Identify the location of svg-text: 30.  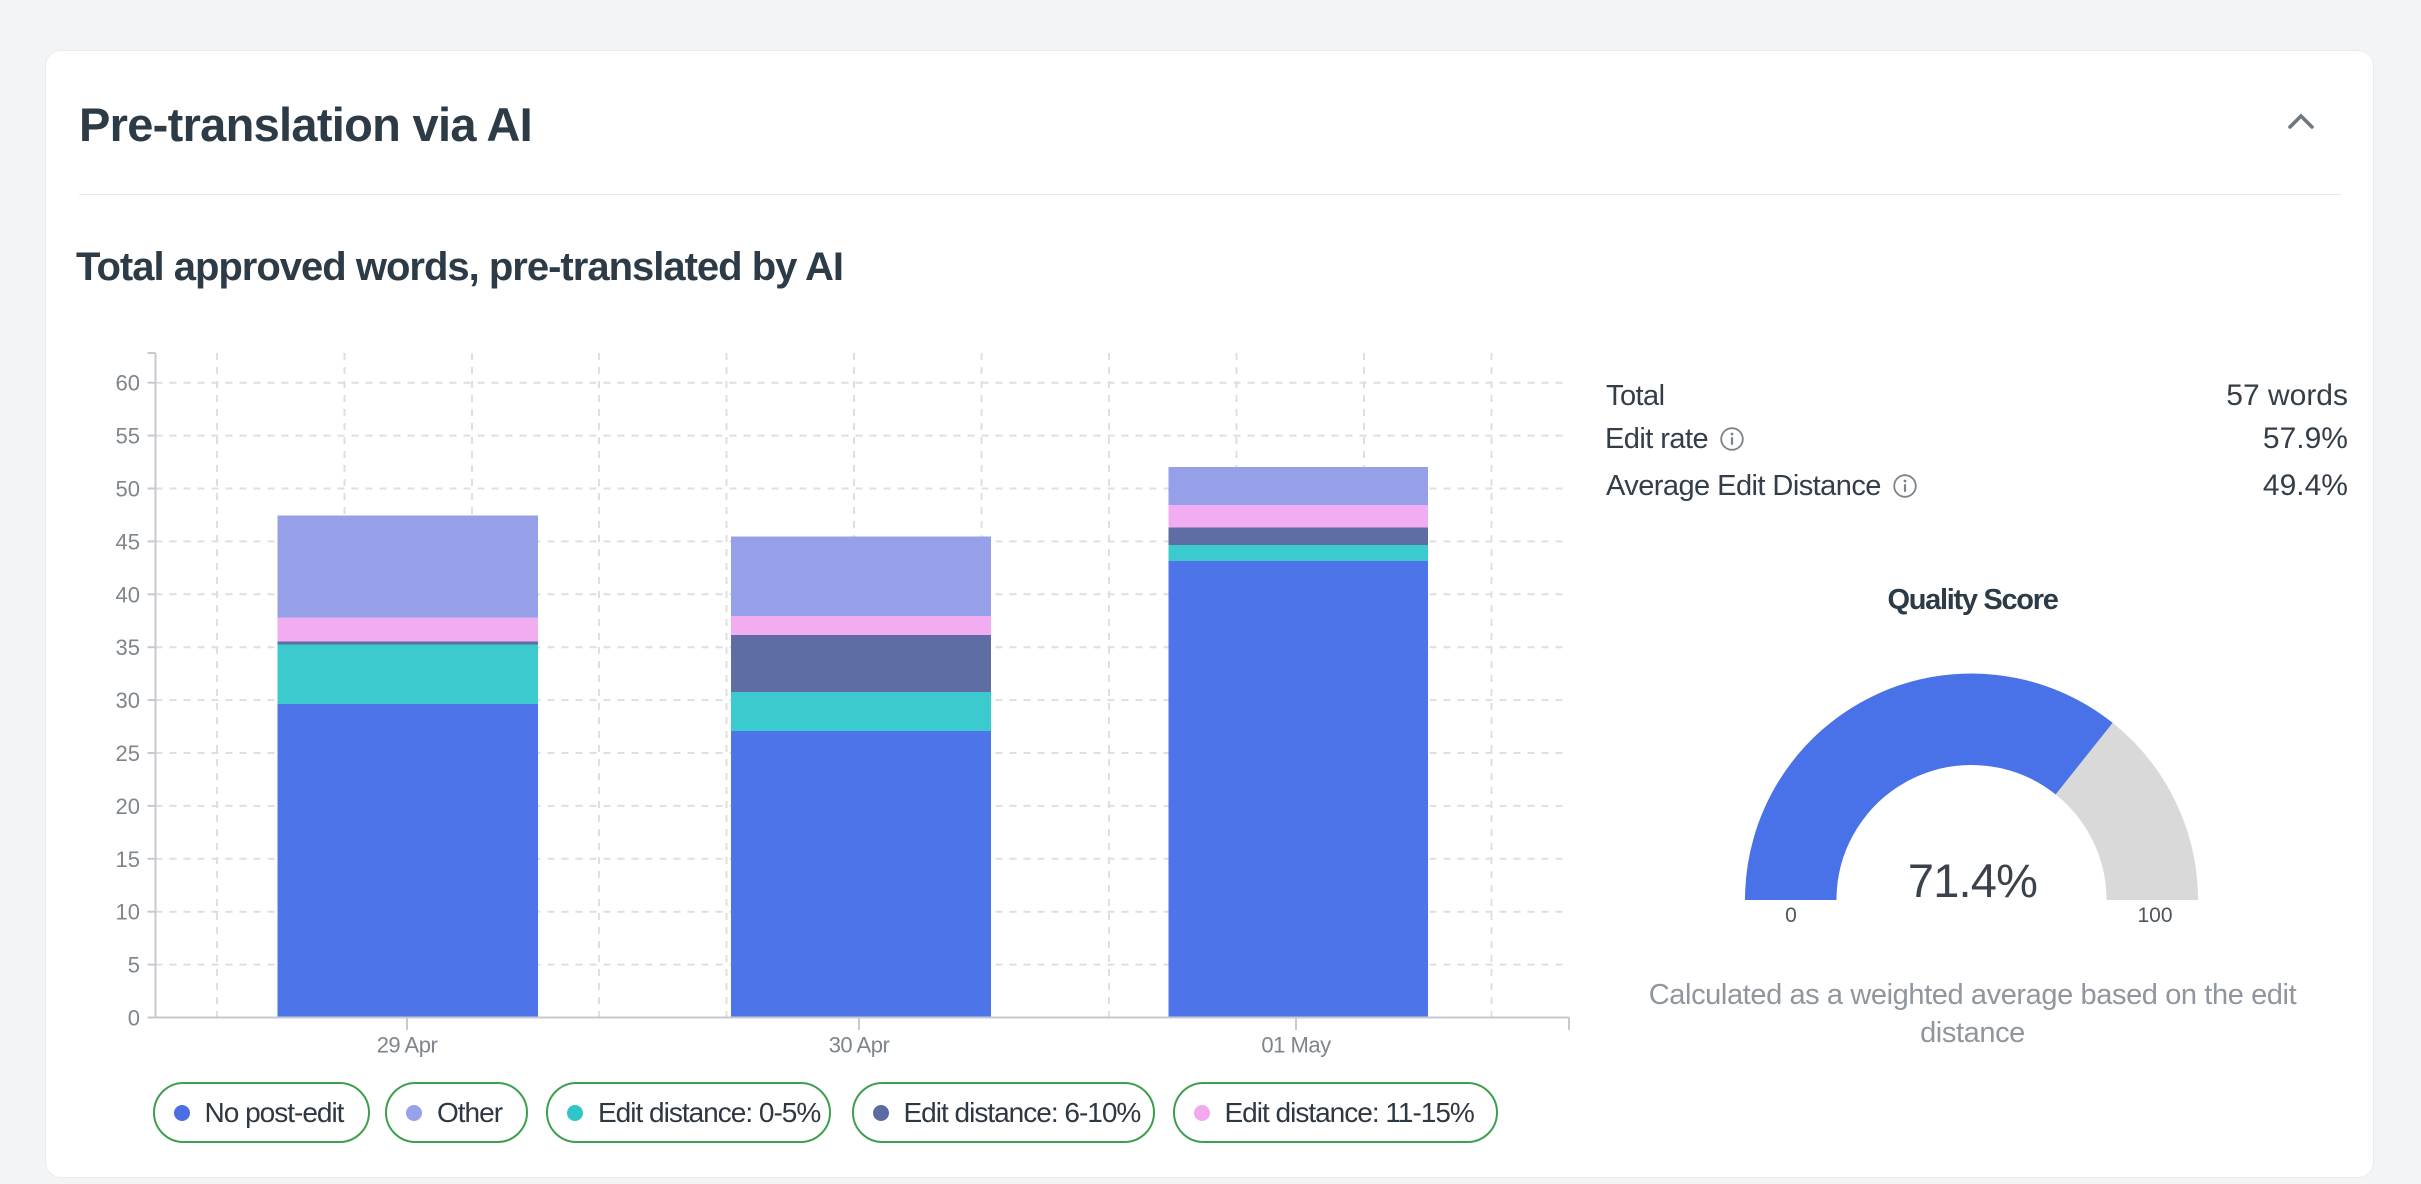
(128, 700).